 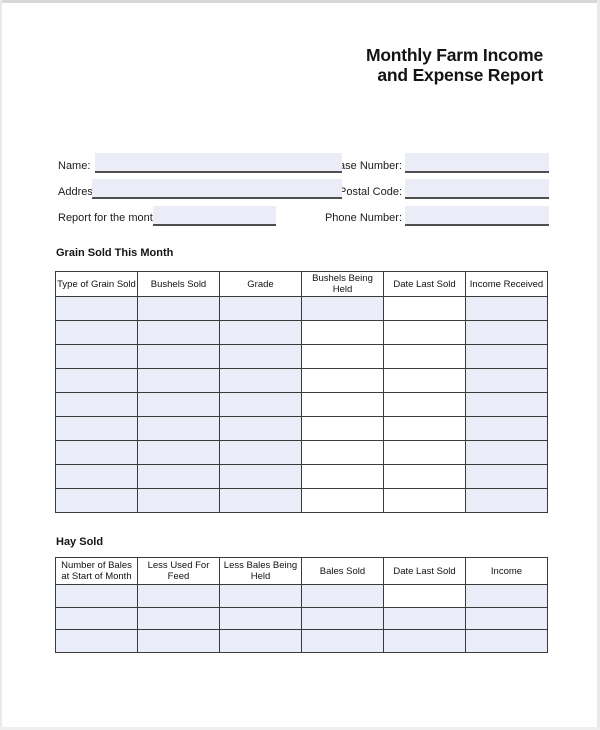 What do you see at coordinates (506, 476) in the screenshot?
I see `grain-table-cell-r7c5` at bounding box center [506, 476].